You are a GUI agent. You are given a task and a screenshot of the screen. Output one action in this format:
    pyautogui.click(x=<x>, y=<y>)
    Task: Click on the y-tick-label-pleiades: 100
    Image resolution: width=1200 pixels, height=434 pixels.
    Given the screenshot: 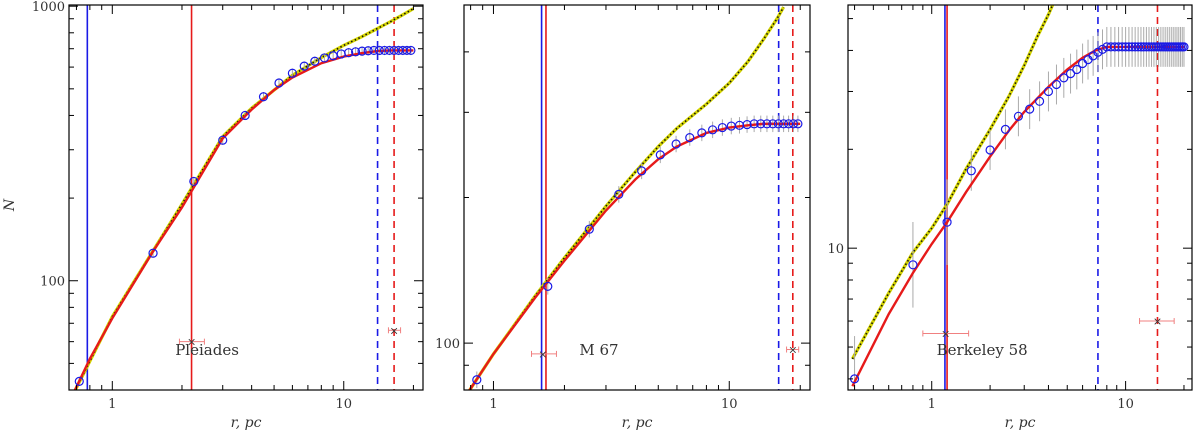 What is the action you would take?
    pyautogui.click(x=52, y=282)
    